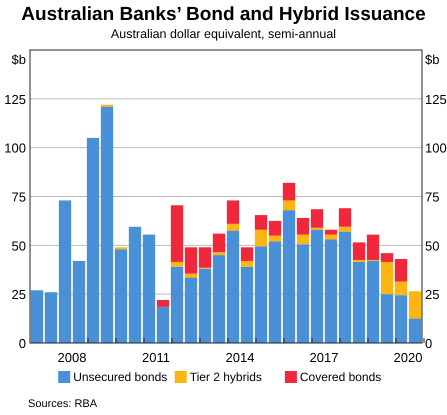  Describe the element at coordinates (19, 59) in the screenshot. I see `y-axis-title: $b` at that location.